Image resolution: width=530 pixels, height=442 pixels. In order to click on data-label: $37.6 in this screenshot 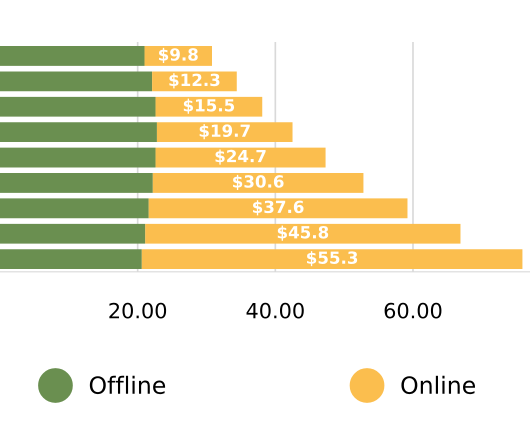, I will do `click(278, 208)`.